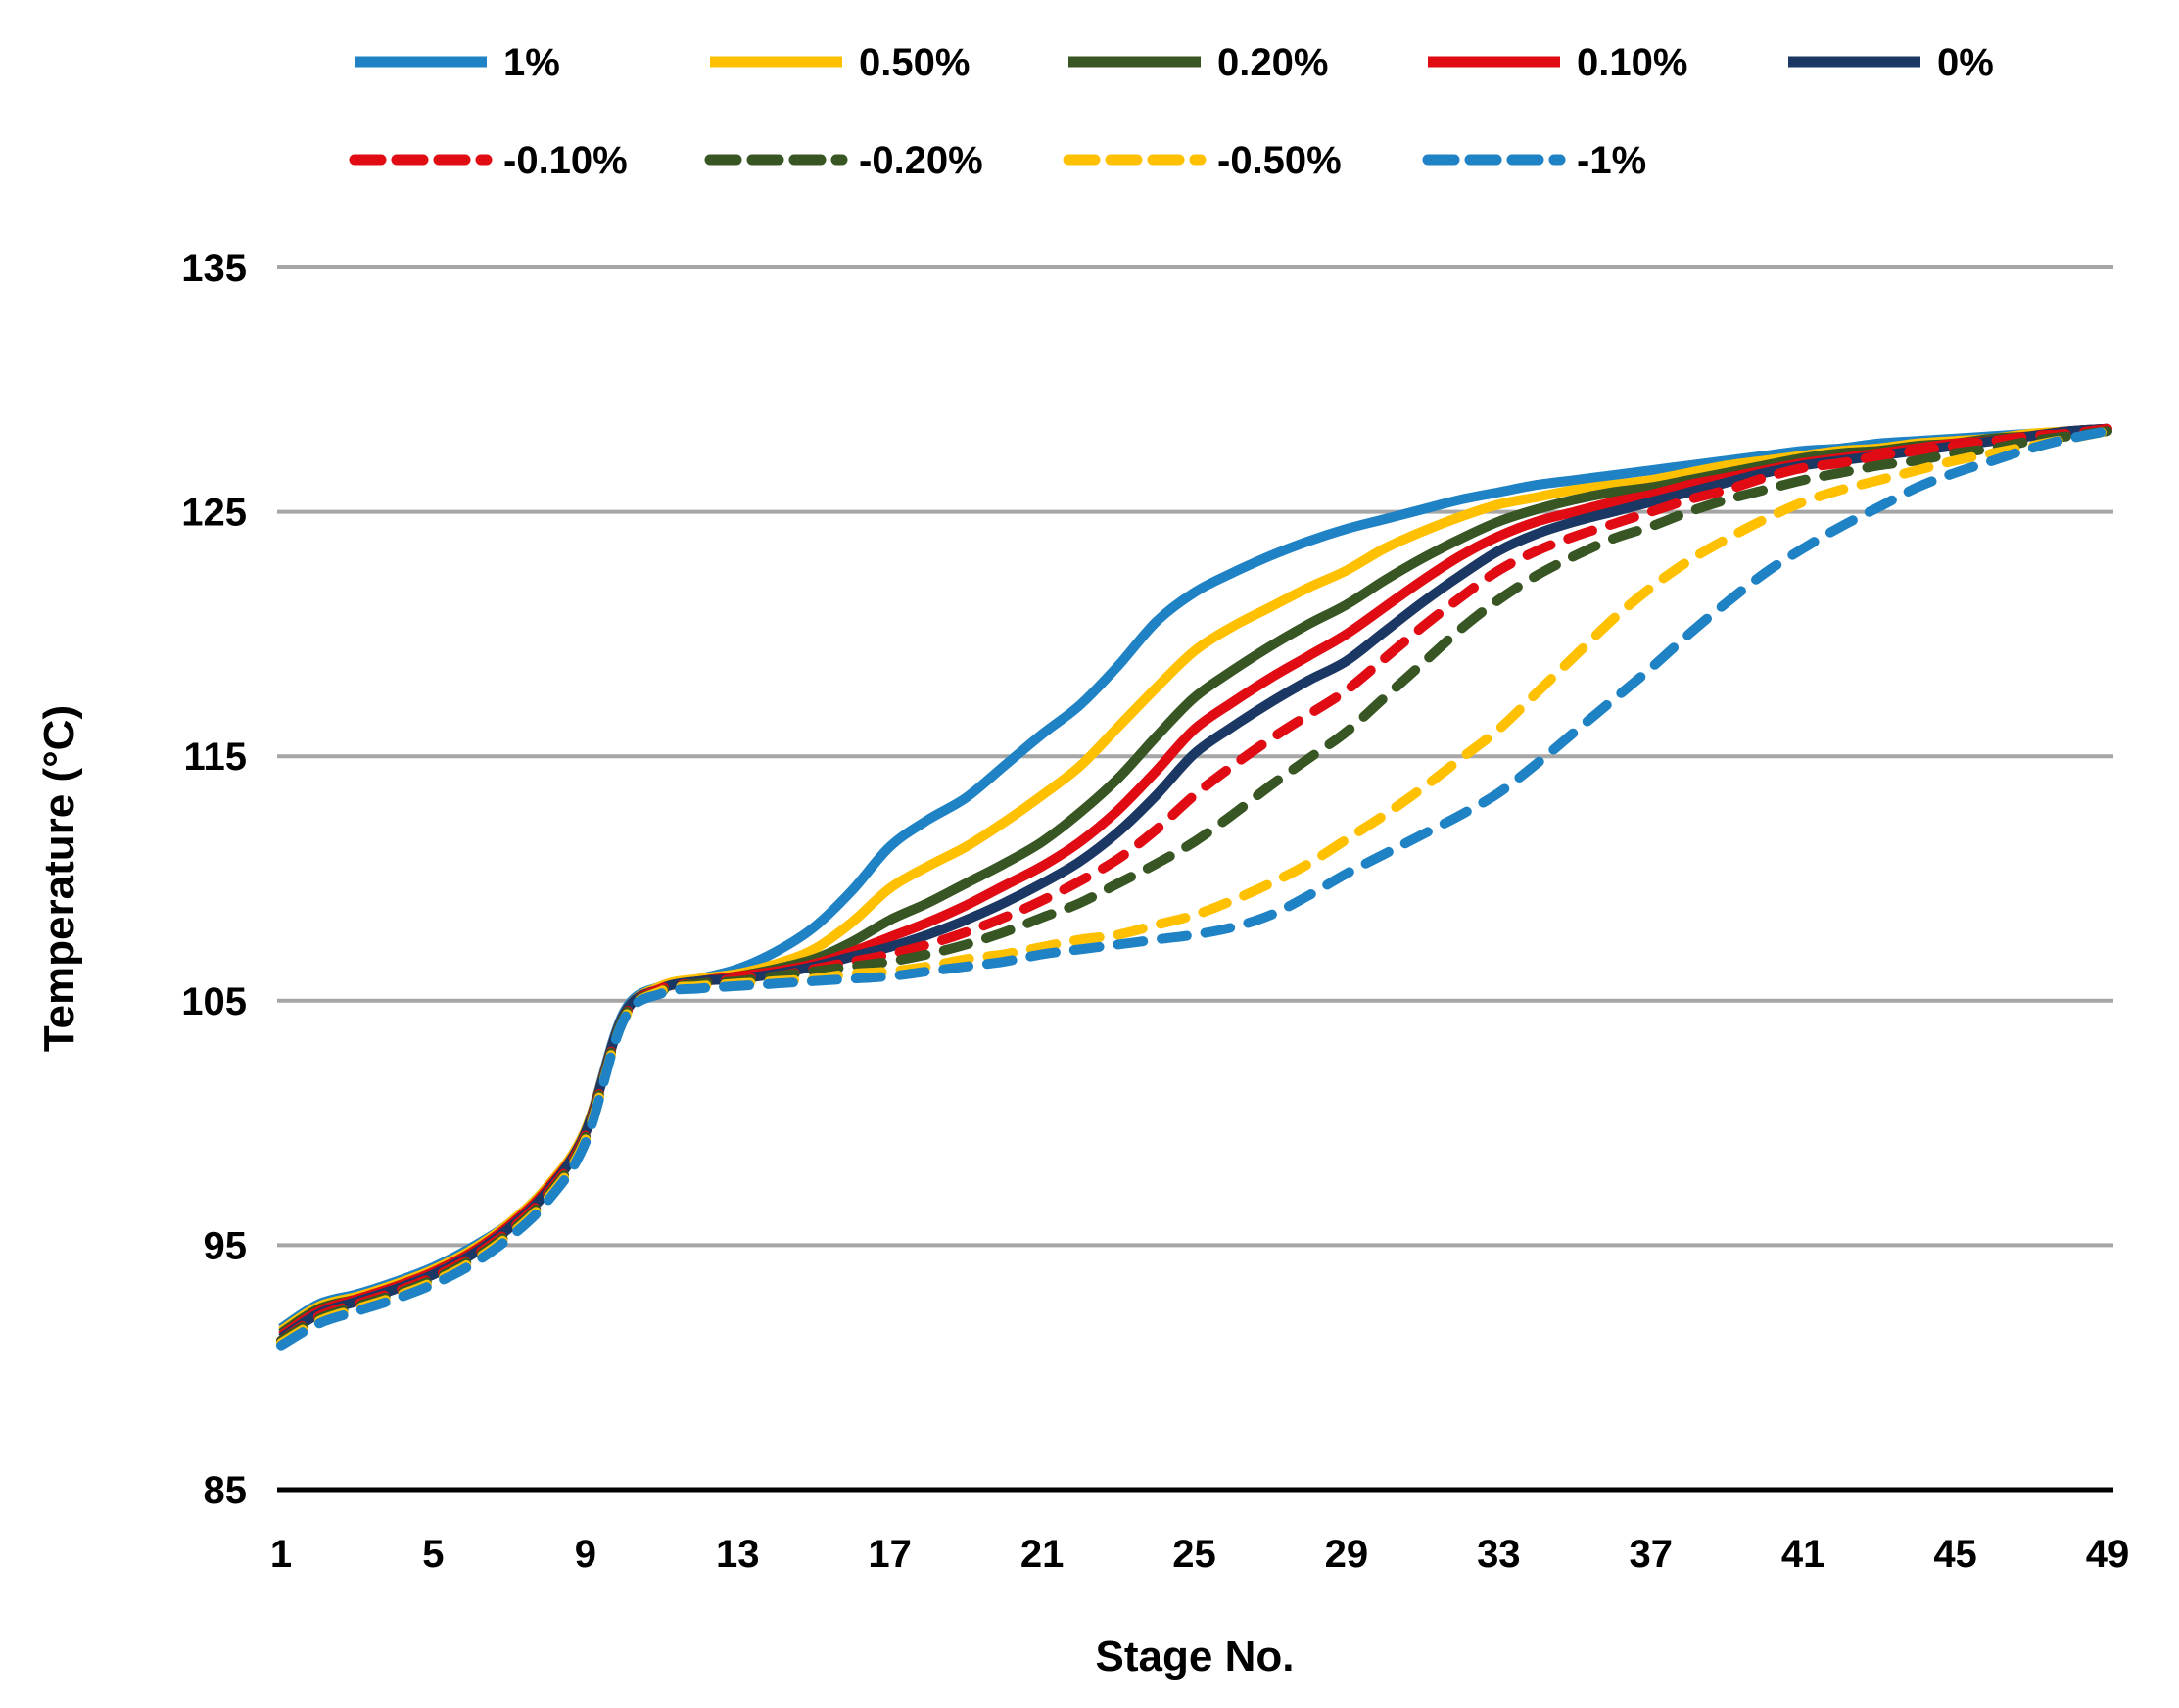 Image resolution: width=2179 pixels, height=1708 pixels. Describe the element at coordinates (215, 757) in the screenshot. I see `y-tick-label-115: 115` at that location.